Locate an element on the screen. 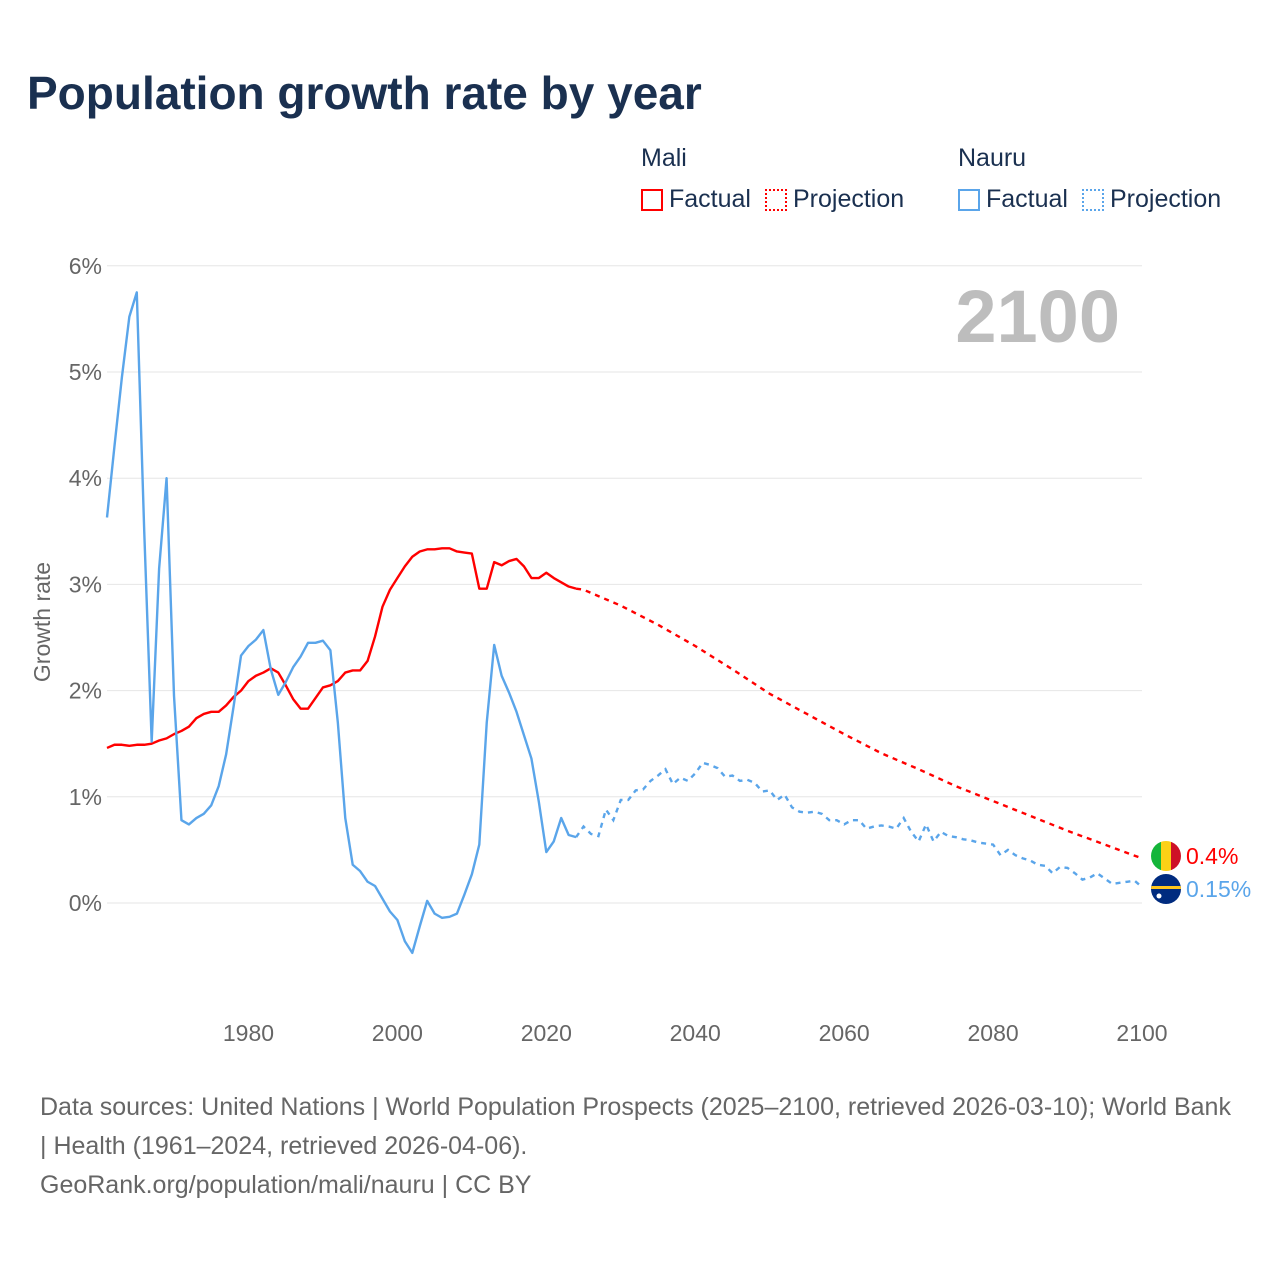  nauru-end-label: 0.15% is located at coordinates (1218, 889).